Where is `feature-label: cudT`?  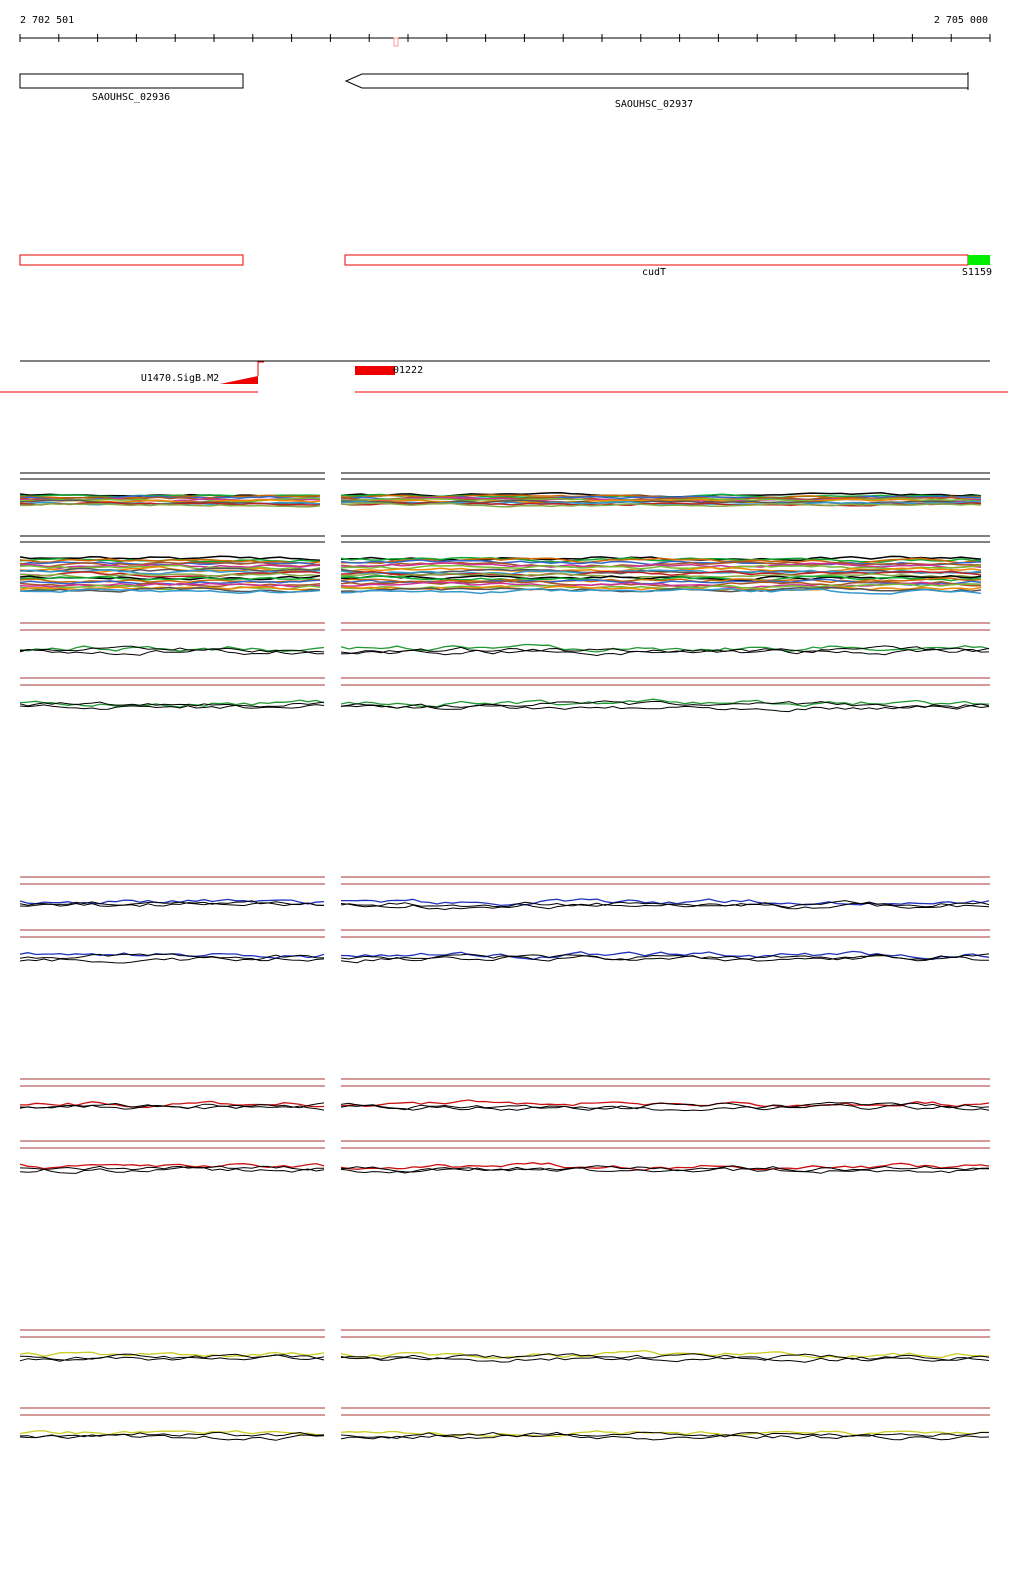
feature-label: cudT is located at coordinates (654, 272).